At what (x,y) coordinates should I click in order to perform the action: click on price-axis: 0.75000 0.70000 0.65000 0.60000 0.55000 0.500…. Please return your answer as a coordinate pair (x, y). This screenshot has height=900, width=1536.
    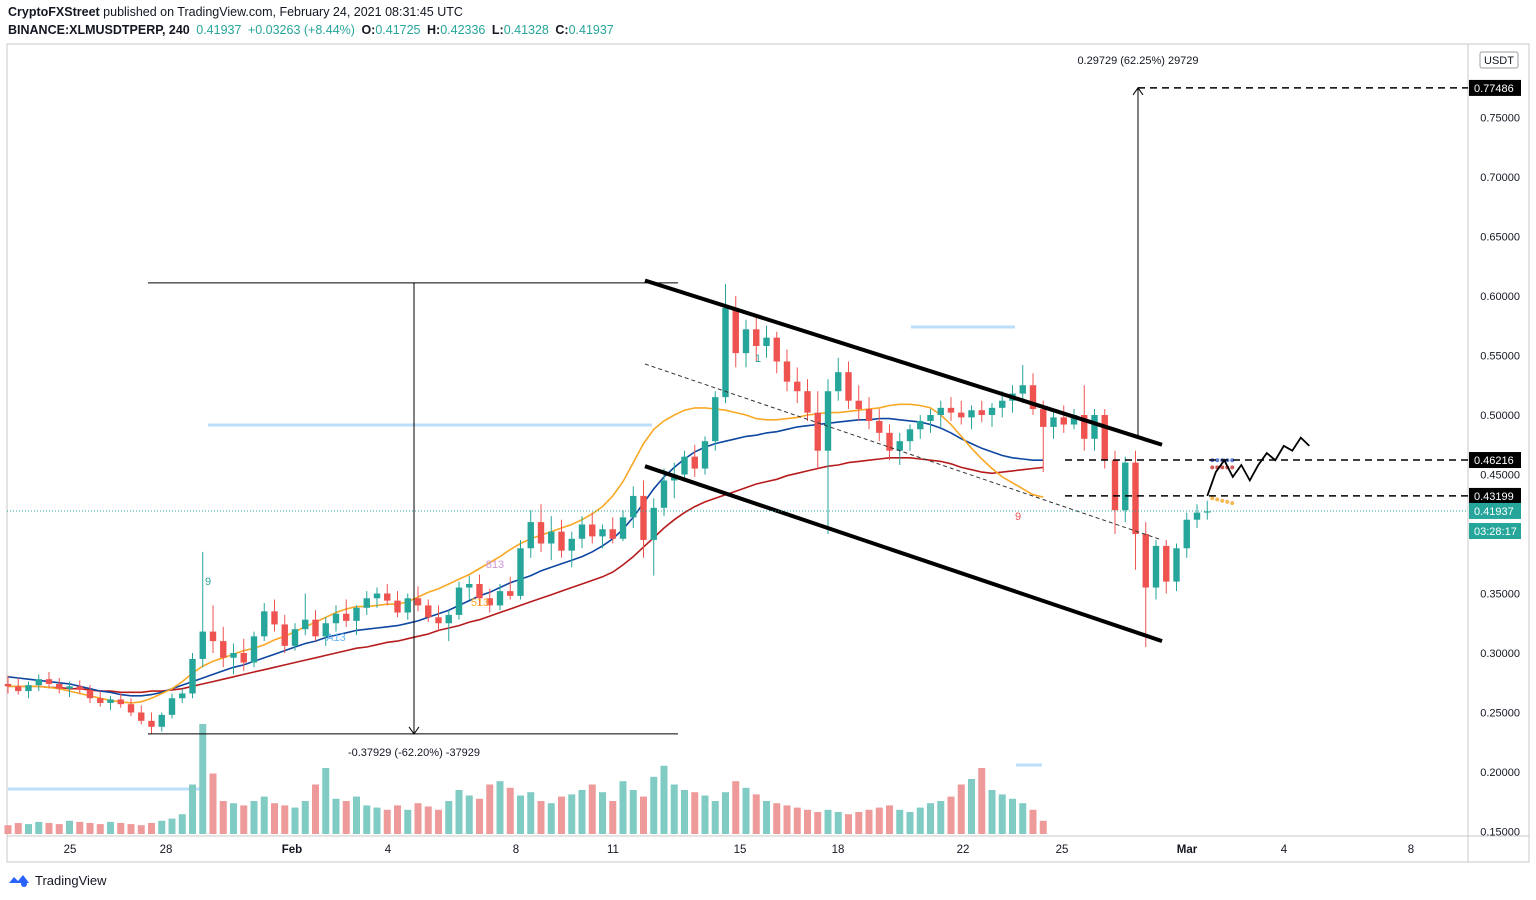
    Looking at the image, I should click on (1499, 445).